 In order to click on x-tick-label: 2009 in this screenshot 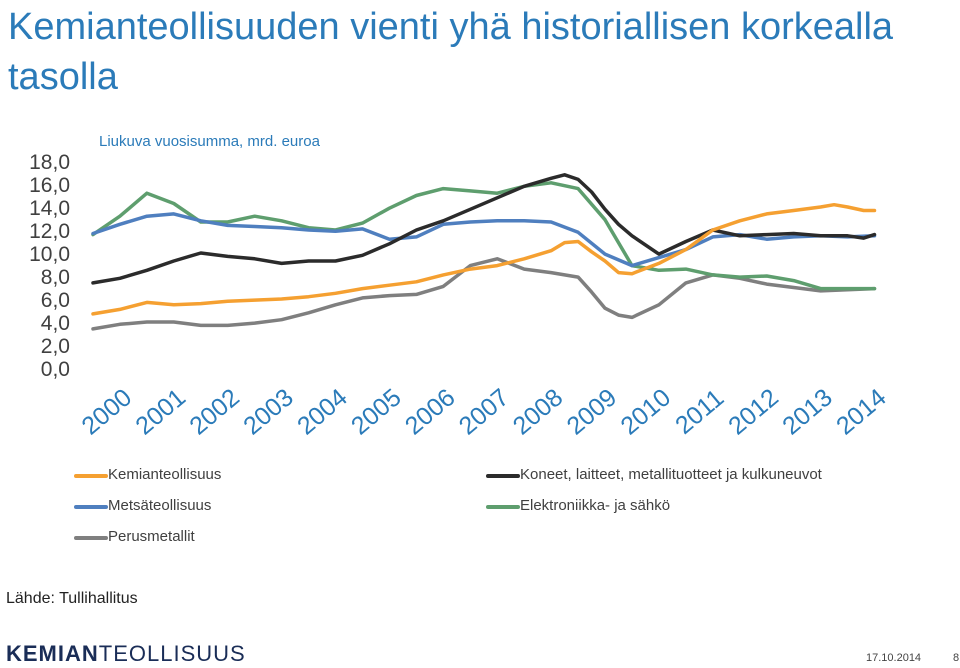, I will do `click(592, 411)`.